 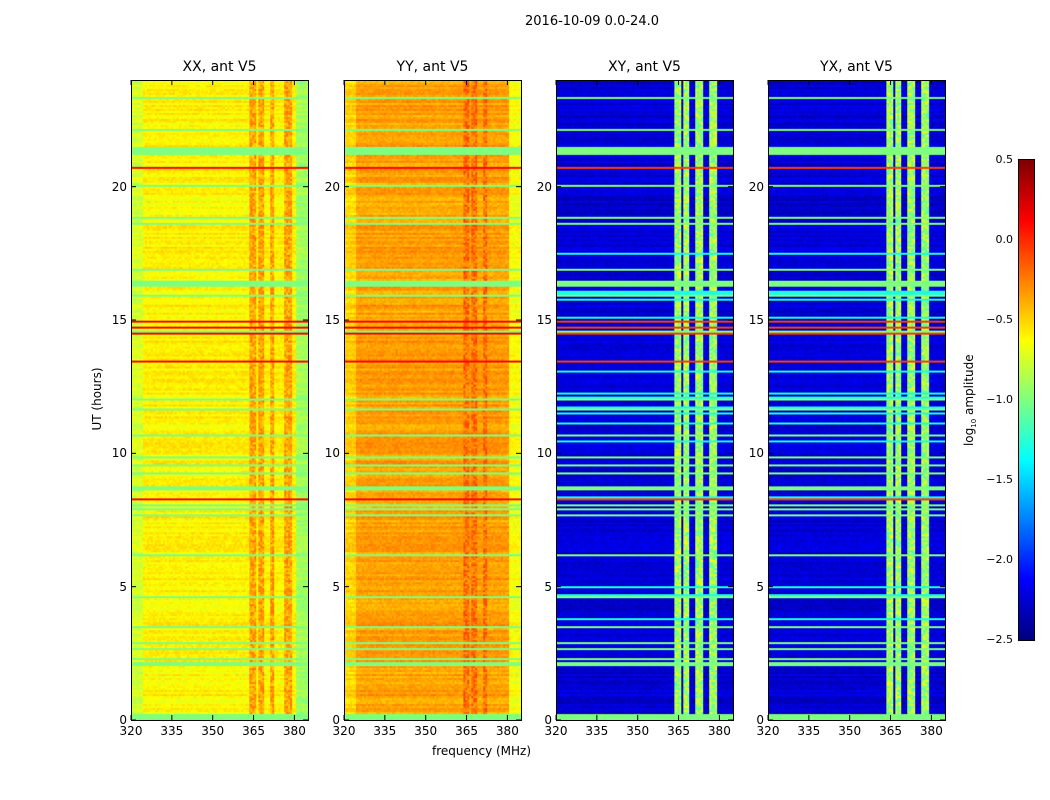 What do you see at coordinates (482, 751) in the screenshot?
I see `x-axis-label: frequency (MHz)` at bounding box center [482, 751].